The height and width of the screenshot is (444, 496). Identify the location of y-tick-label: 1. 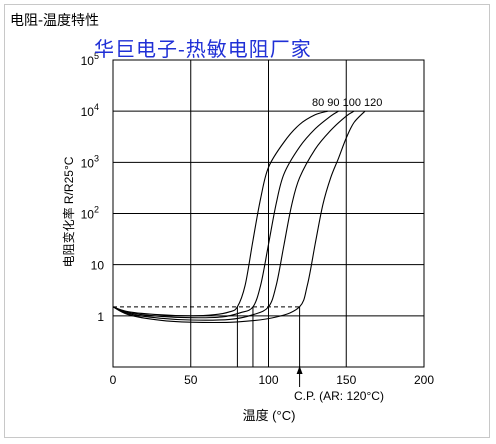
(100, 317).